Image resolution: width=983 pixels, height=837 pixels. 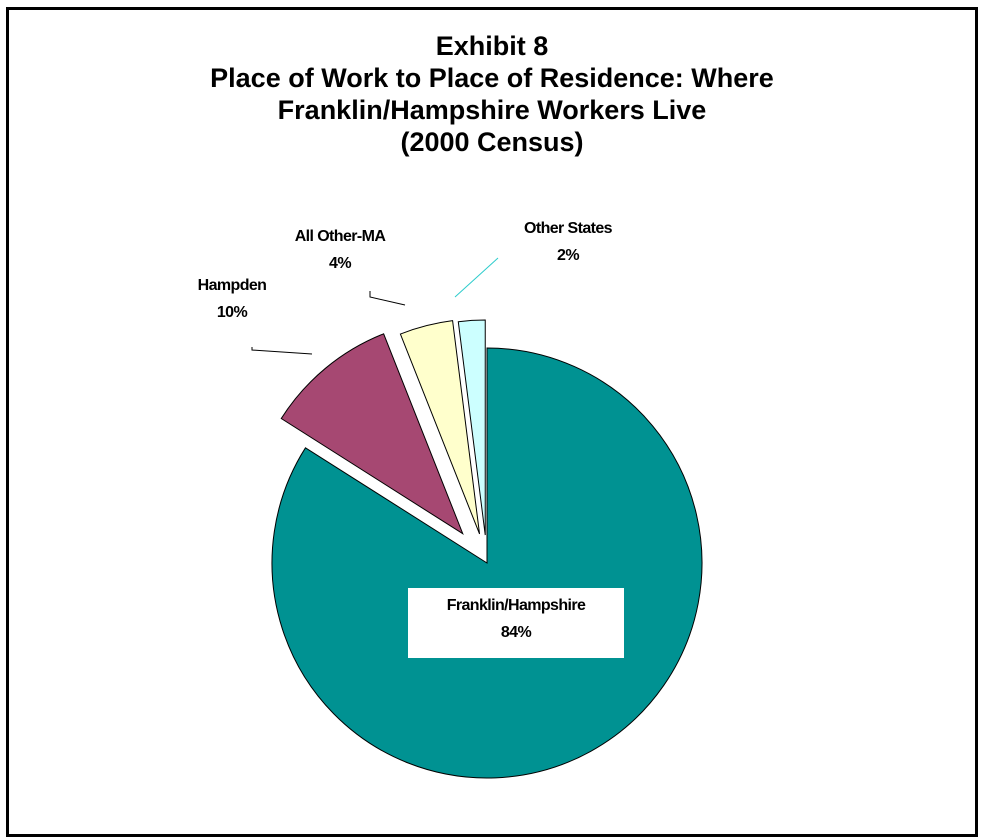 I want to click on pie-slice-other-states, so click(x=471, y=427).